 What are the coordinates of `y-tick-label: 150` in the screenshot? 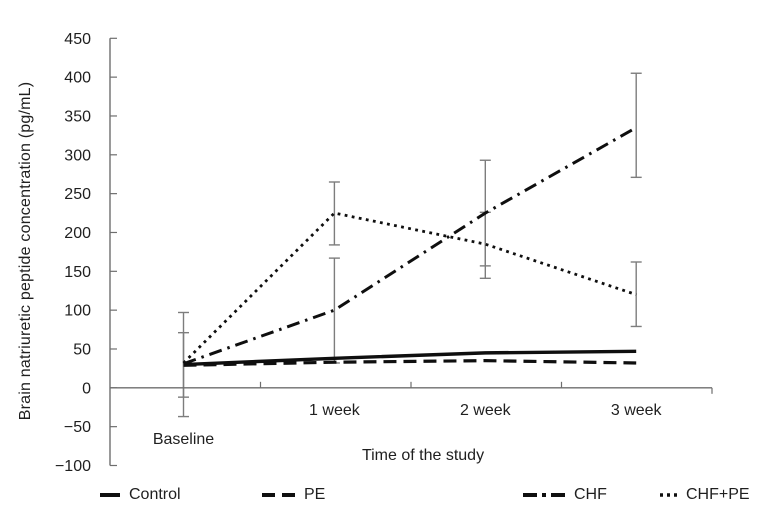 It's located at (77, 272).